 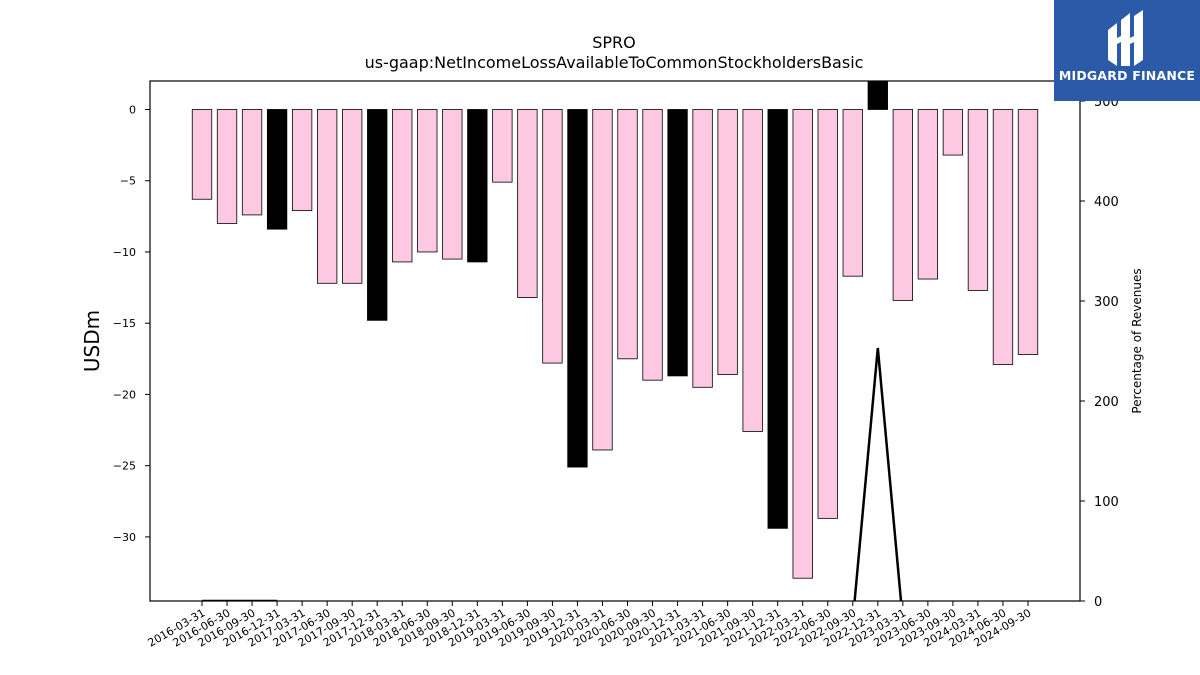 What do you see at coordinates (124, 252) in the screenshot?
I see `y-tick-label: −10` at bounding box center [124, 252].